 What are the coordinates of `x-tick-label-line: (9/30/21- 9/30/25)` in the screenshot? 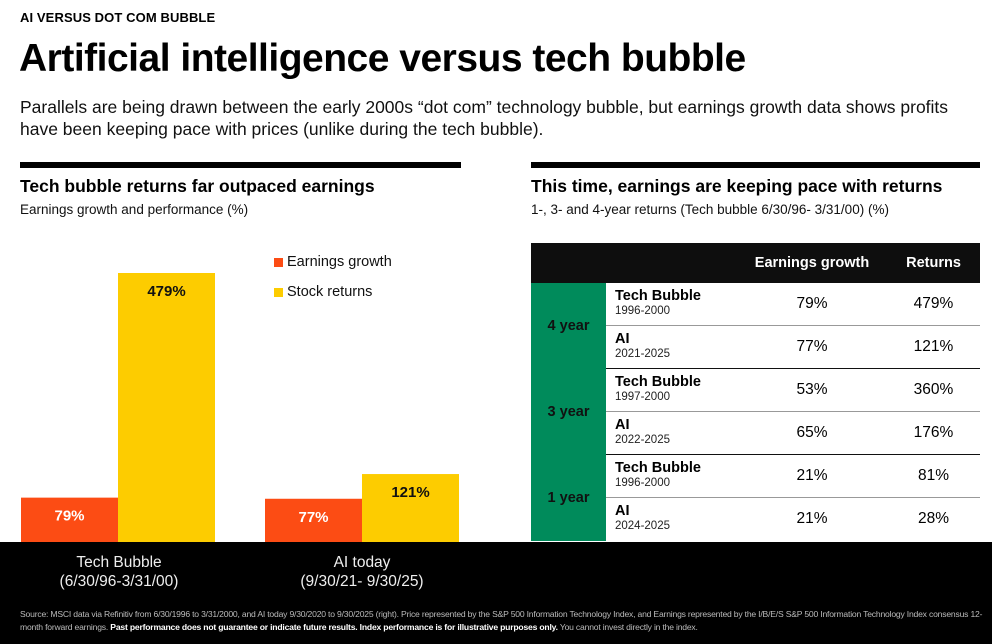 It's located at (362, 581).